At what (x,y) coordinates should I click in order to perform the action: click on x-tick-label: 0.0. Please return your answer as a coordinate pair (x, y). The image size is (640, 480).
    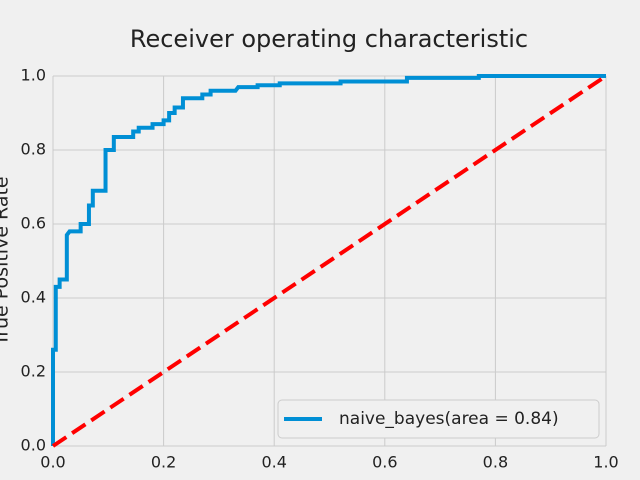
    Looking at the image, I should click on (52, 462).